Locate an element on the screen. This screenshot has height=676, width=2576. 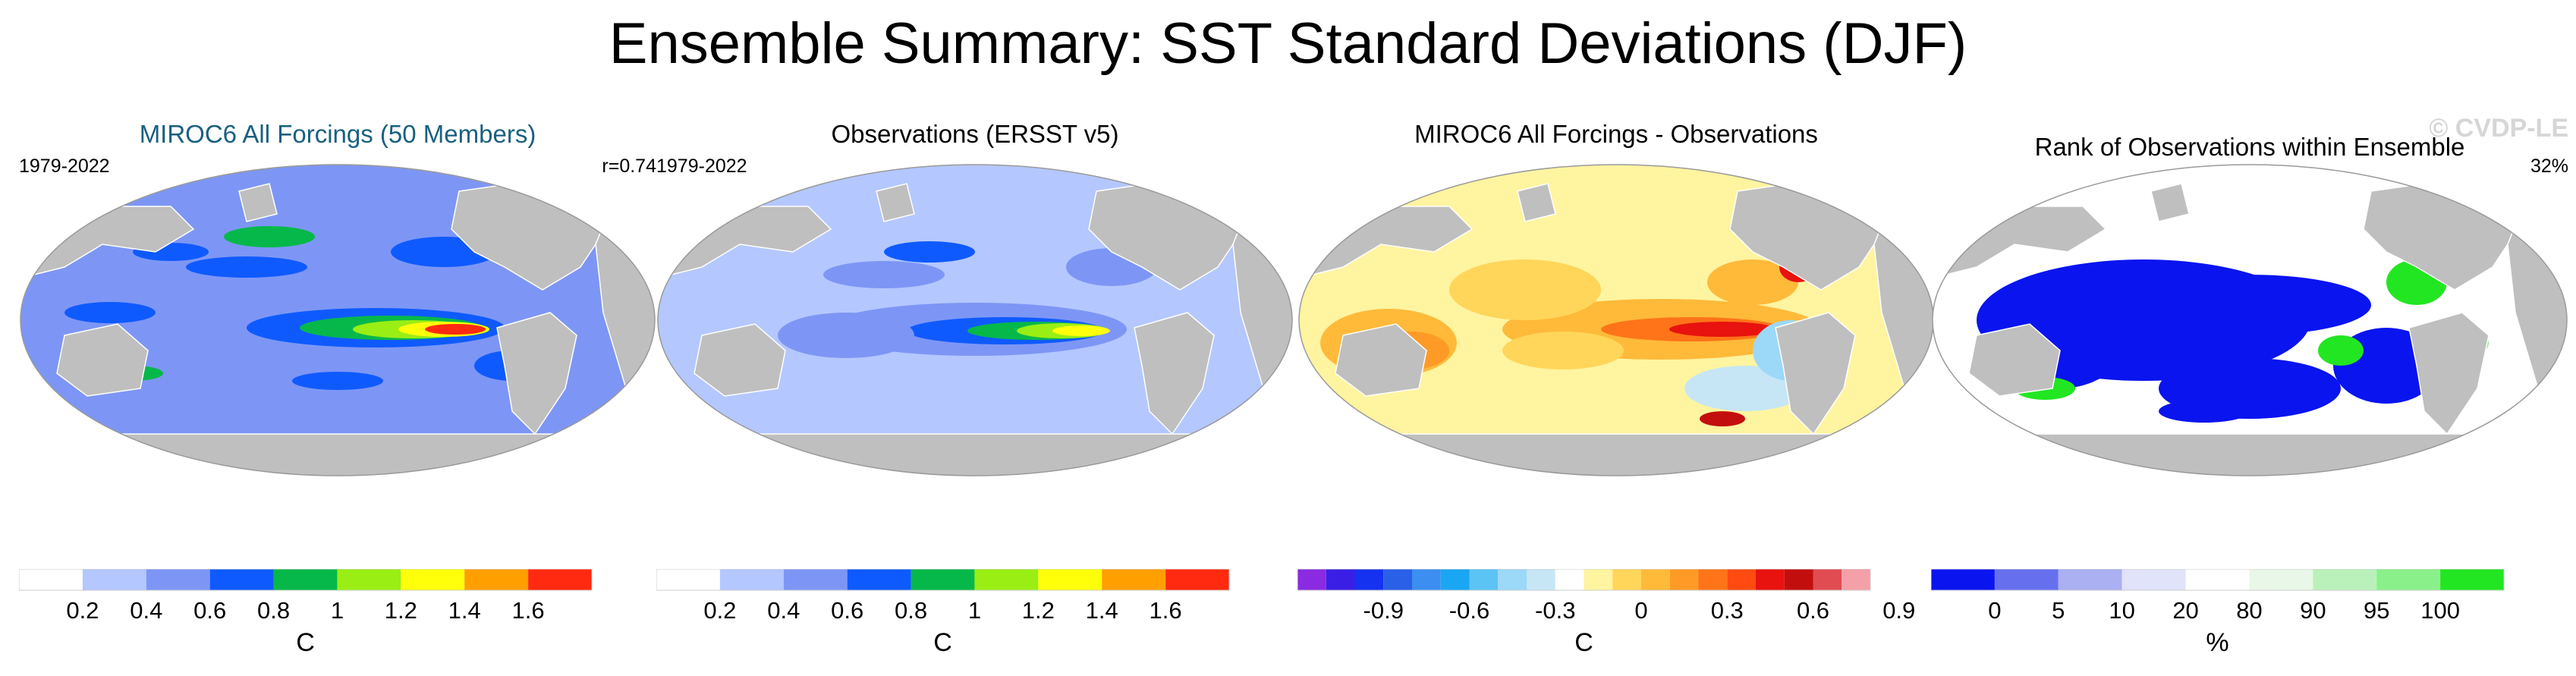
colorbar-tick-label: 95 is located at coordinates (2376, 610).